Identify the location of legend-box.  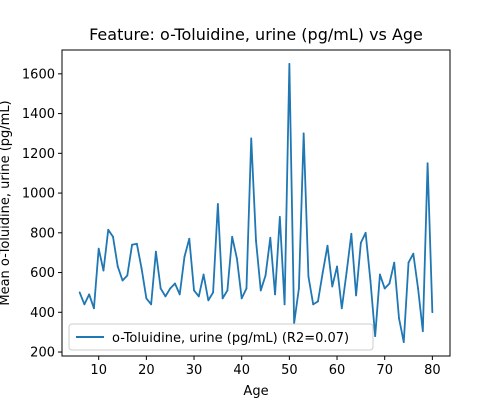
(221, 337).